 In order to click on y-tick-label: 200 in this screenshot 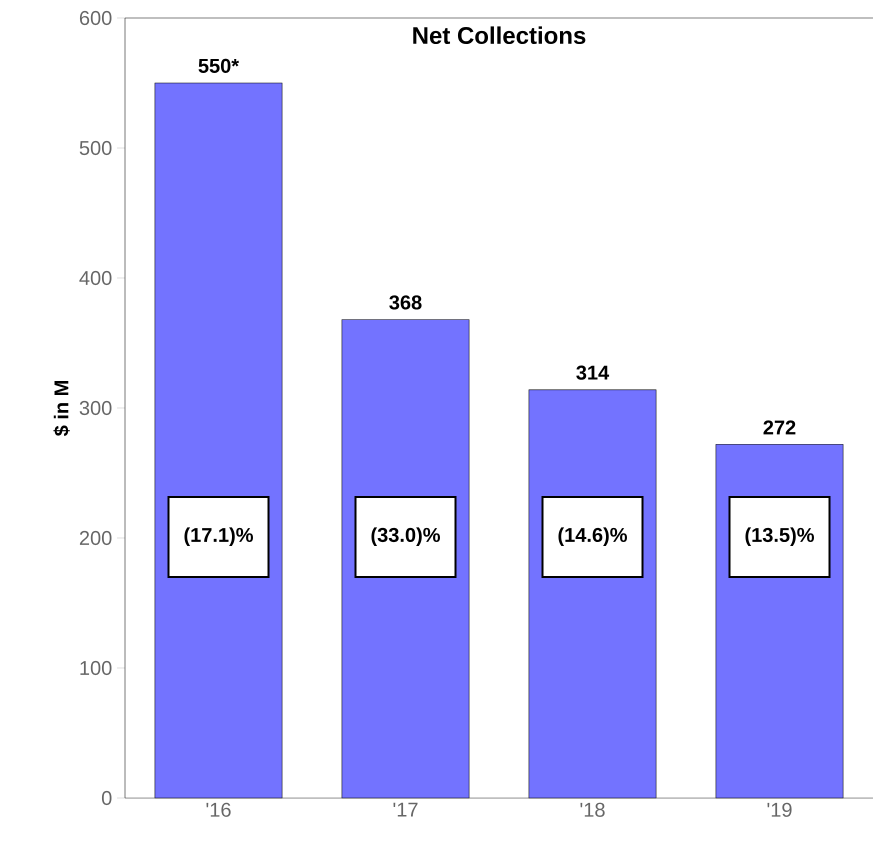, I will do `click(96, 538)`.